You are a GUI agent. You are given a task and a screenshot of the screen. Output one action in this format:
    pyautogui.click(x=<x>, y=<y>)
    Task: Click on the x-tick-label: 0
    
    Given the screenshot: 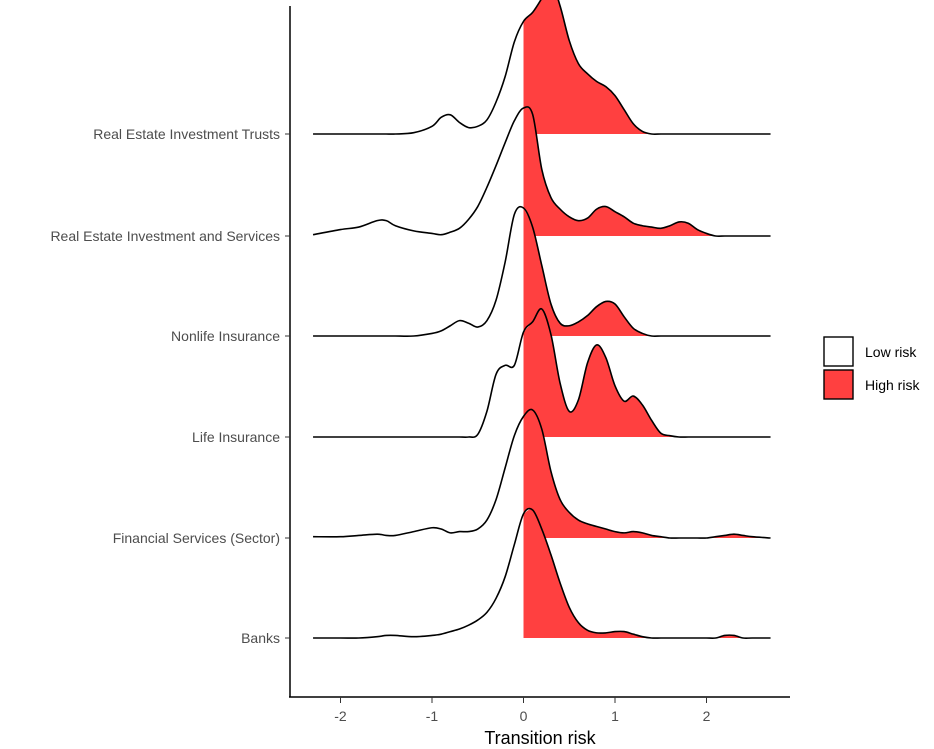 What is the action you would take?
    pyautogui.click(x=524, y=716)
    